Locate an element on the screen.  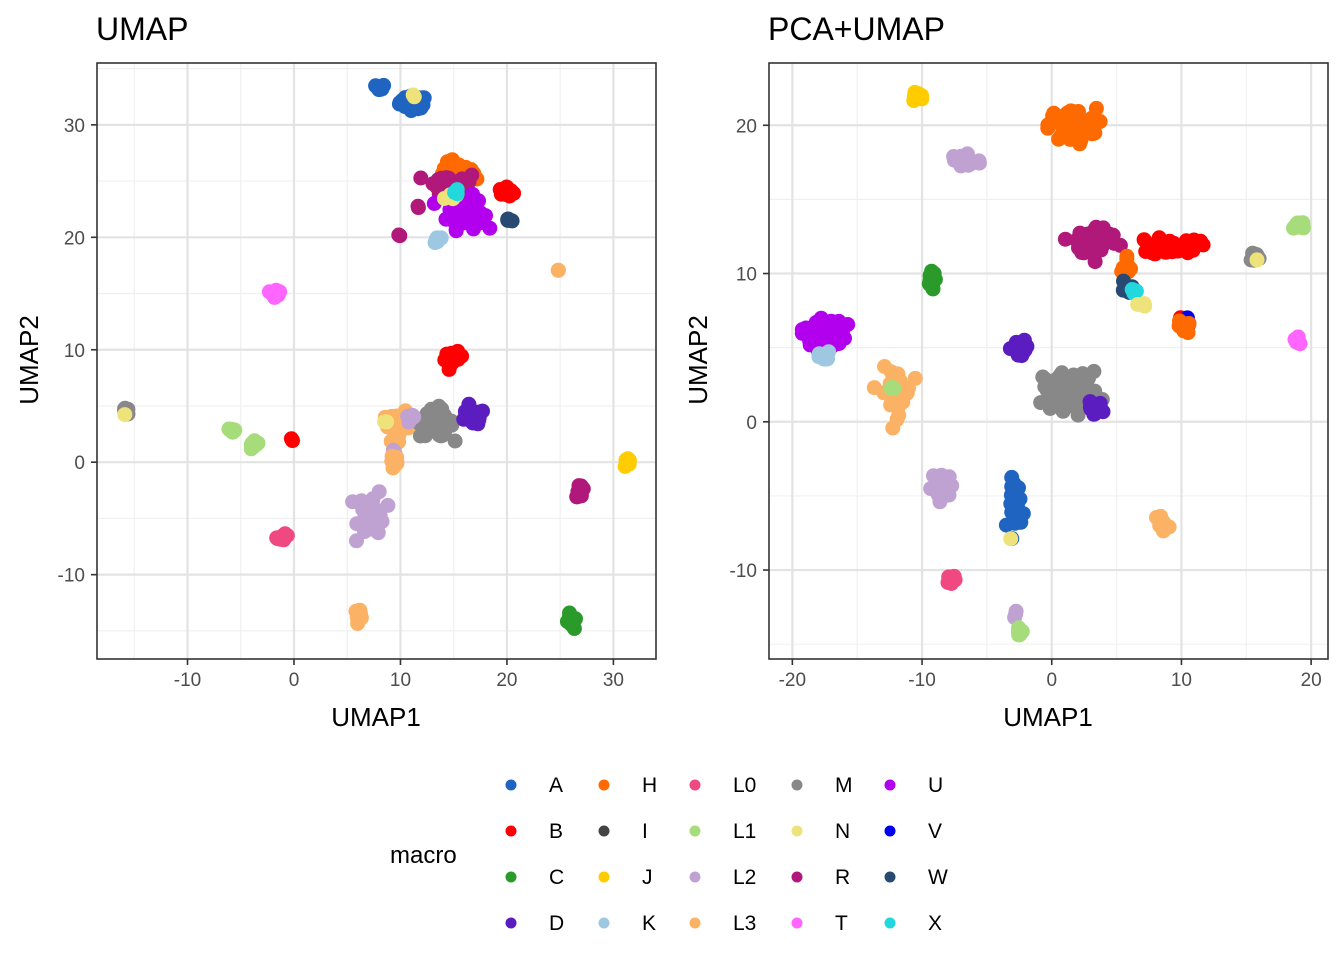
point-D is located at coordinates (1010, 349).